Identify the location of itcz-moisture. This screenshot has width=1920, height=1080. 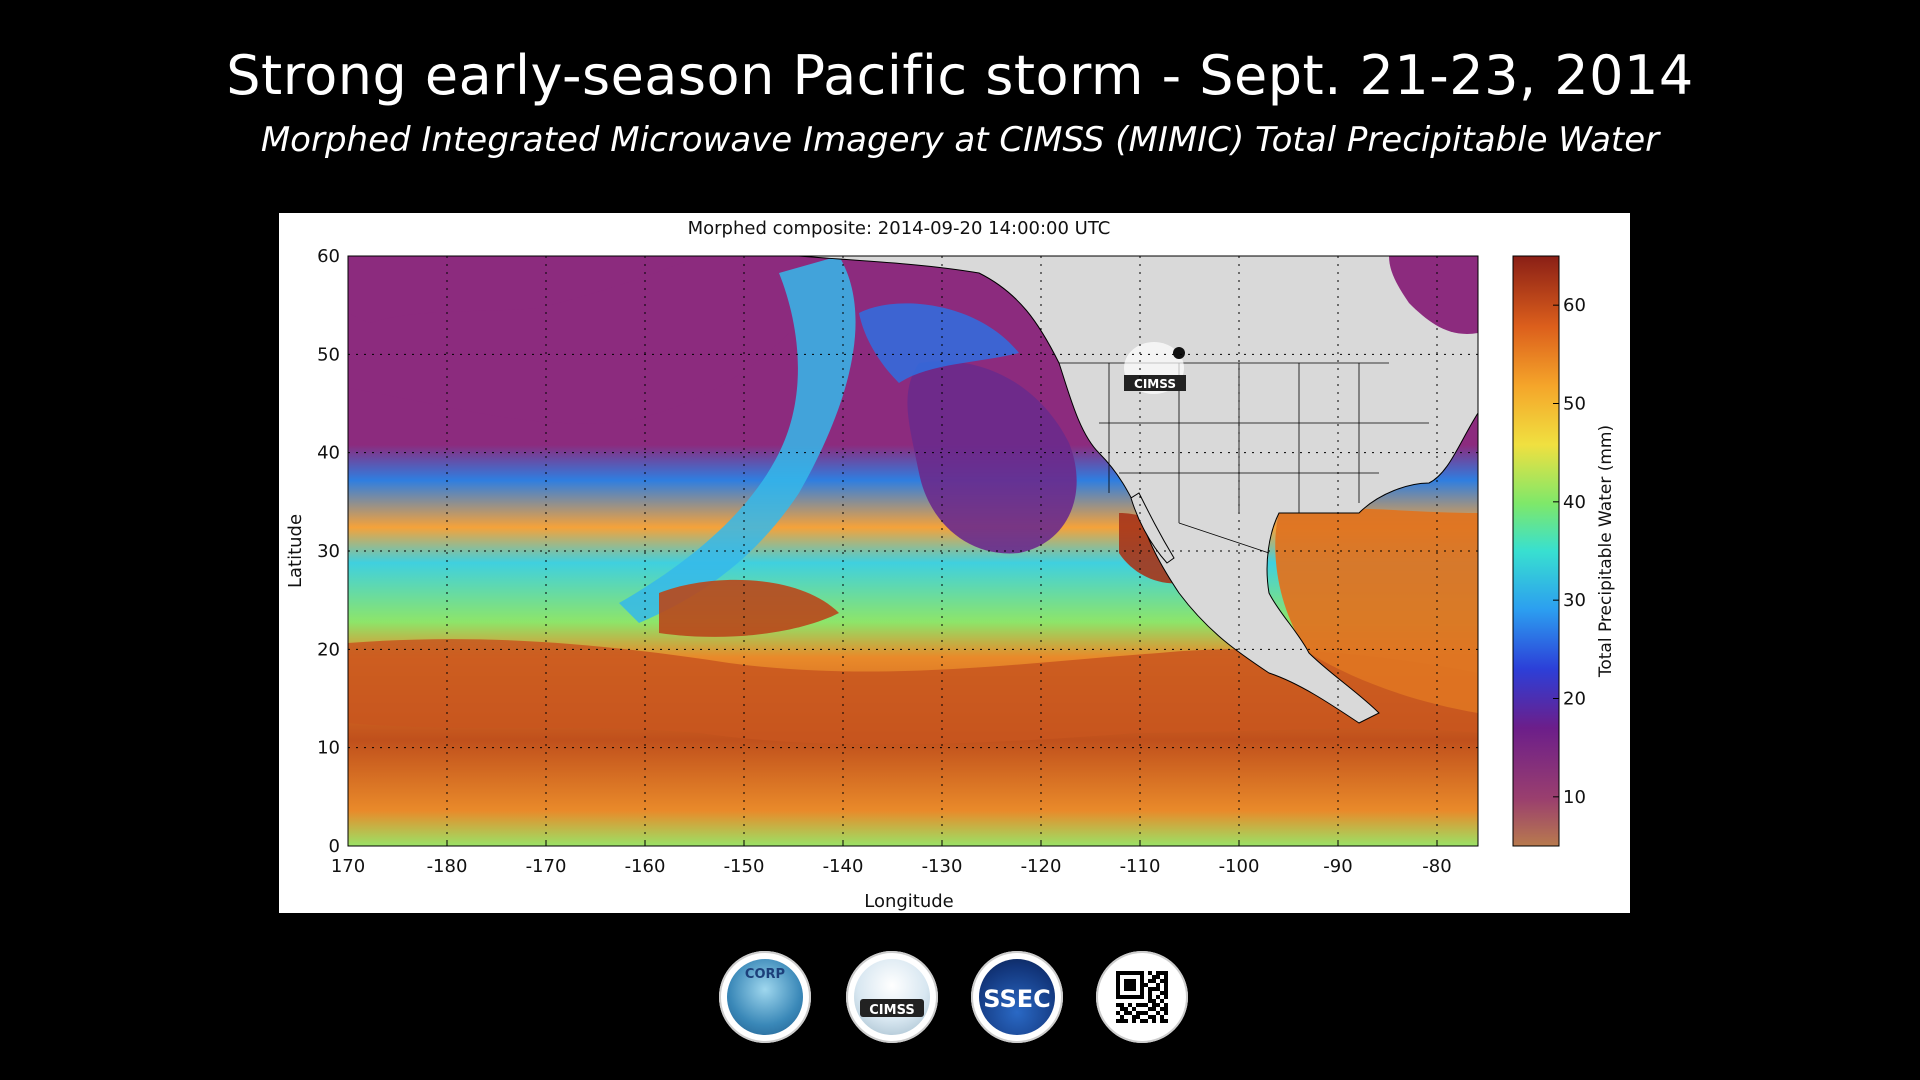
(913, 692).